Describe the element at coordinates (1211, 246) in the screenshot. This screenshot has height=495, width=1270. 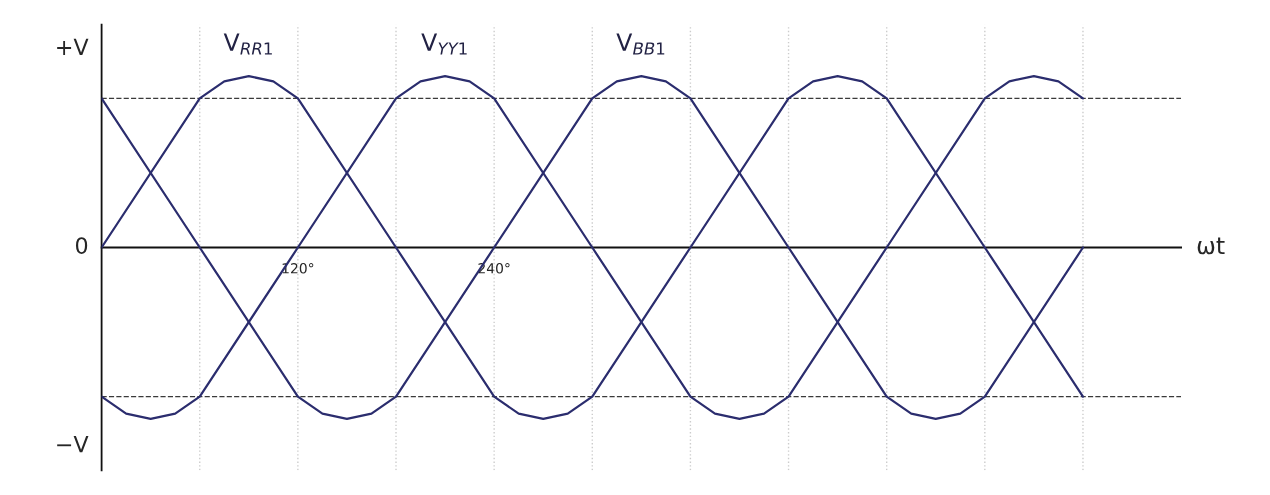
I see `x-axis-title: ωt` at that location.